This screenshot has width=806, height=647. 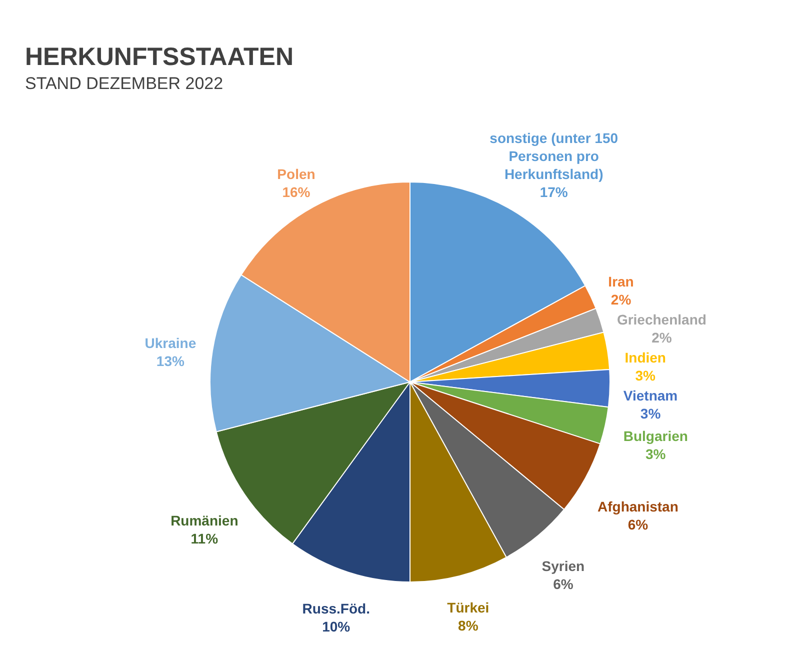 I want to click on data-label: 13%, so click(x=170, y=361).